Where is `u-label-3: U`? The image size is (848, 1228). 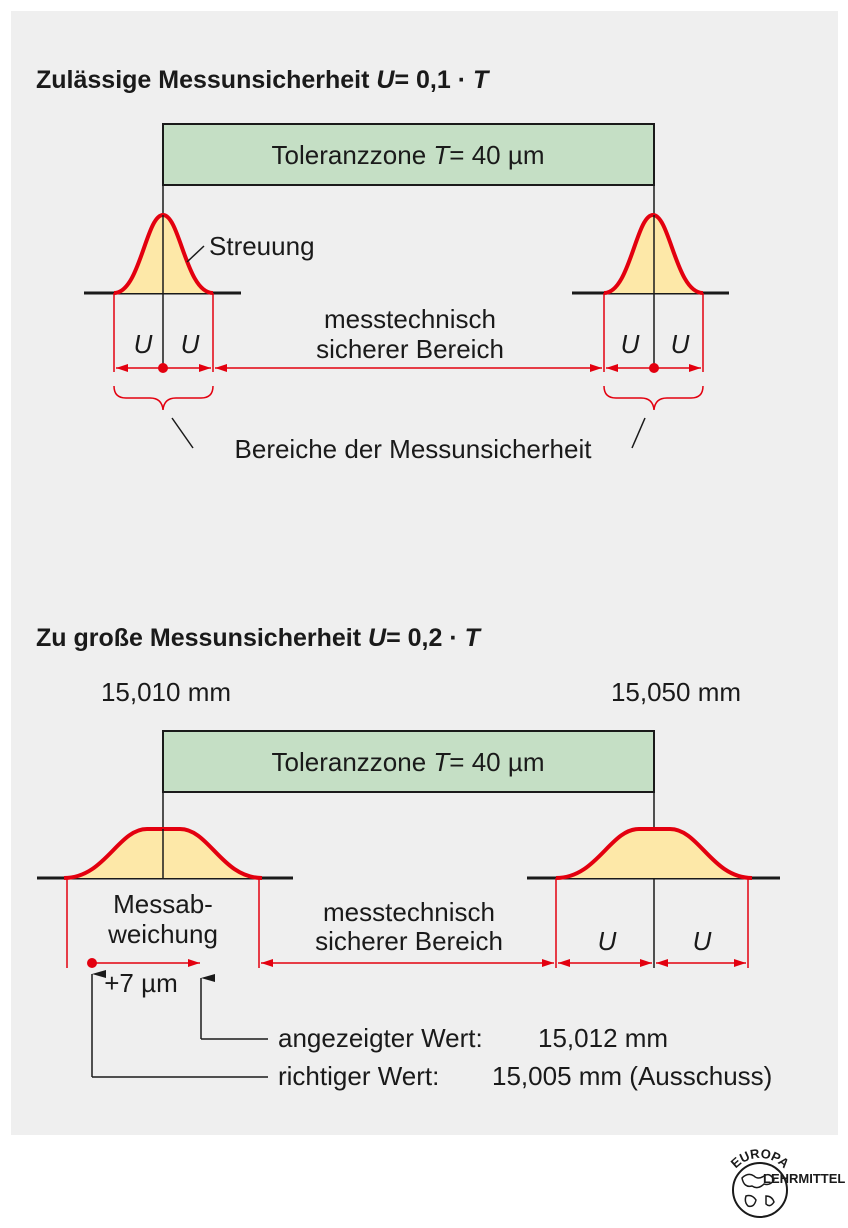 u-label-3: U is located at coordinates (630, 344).